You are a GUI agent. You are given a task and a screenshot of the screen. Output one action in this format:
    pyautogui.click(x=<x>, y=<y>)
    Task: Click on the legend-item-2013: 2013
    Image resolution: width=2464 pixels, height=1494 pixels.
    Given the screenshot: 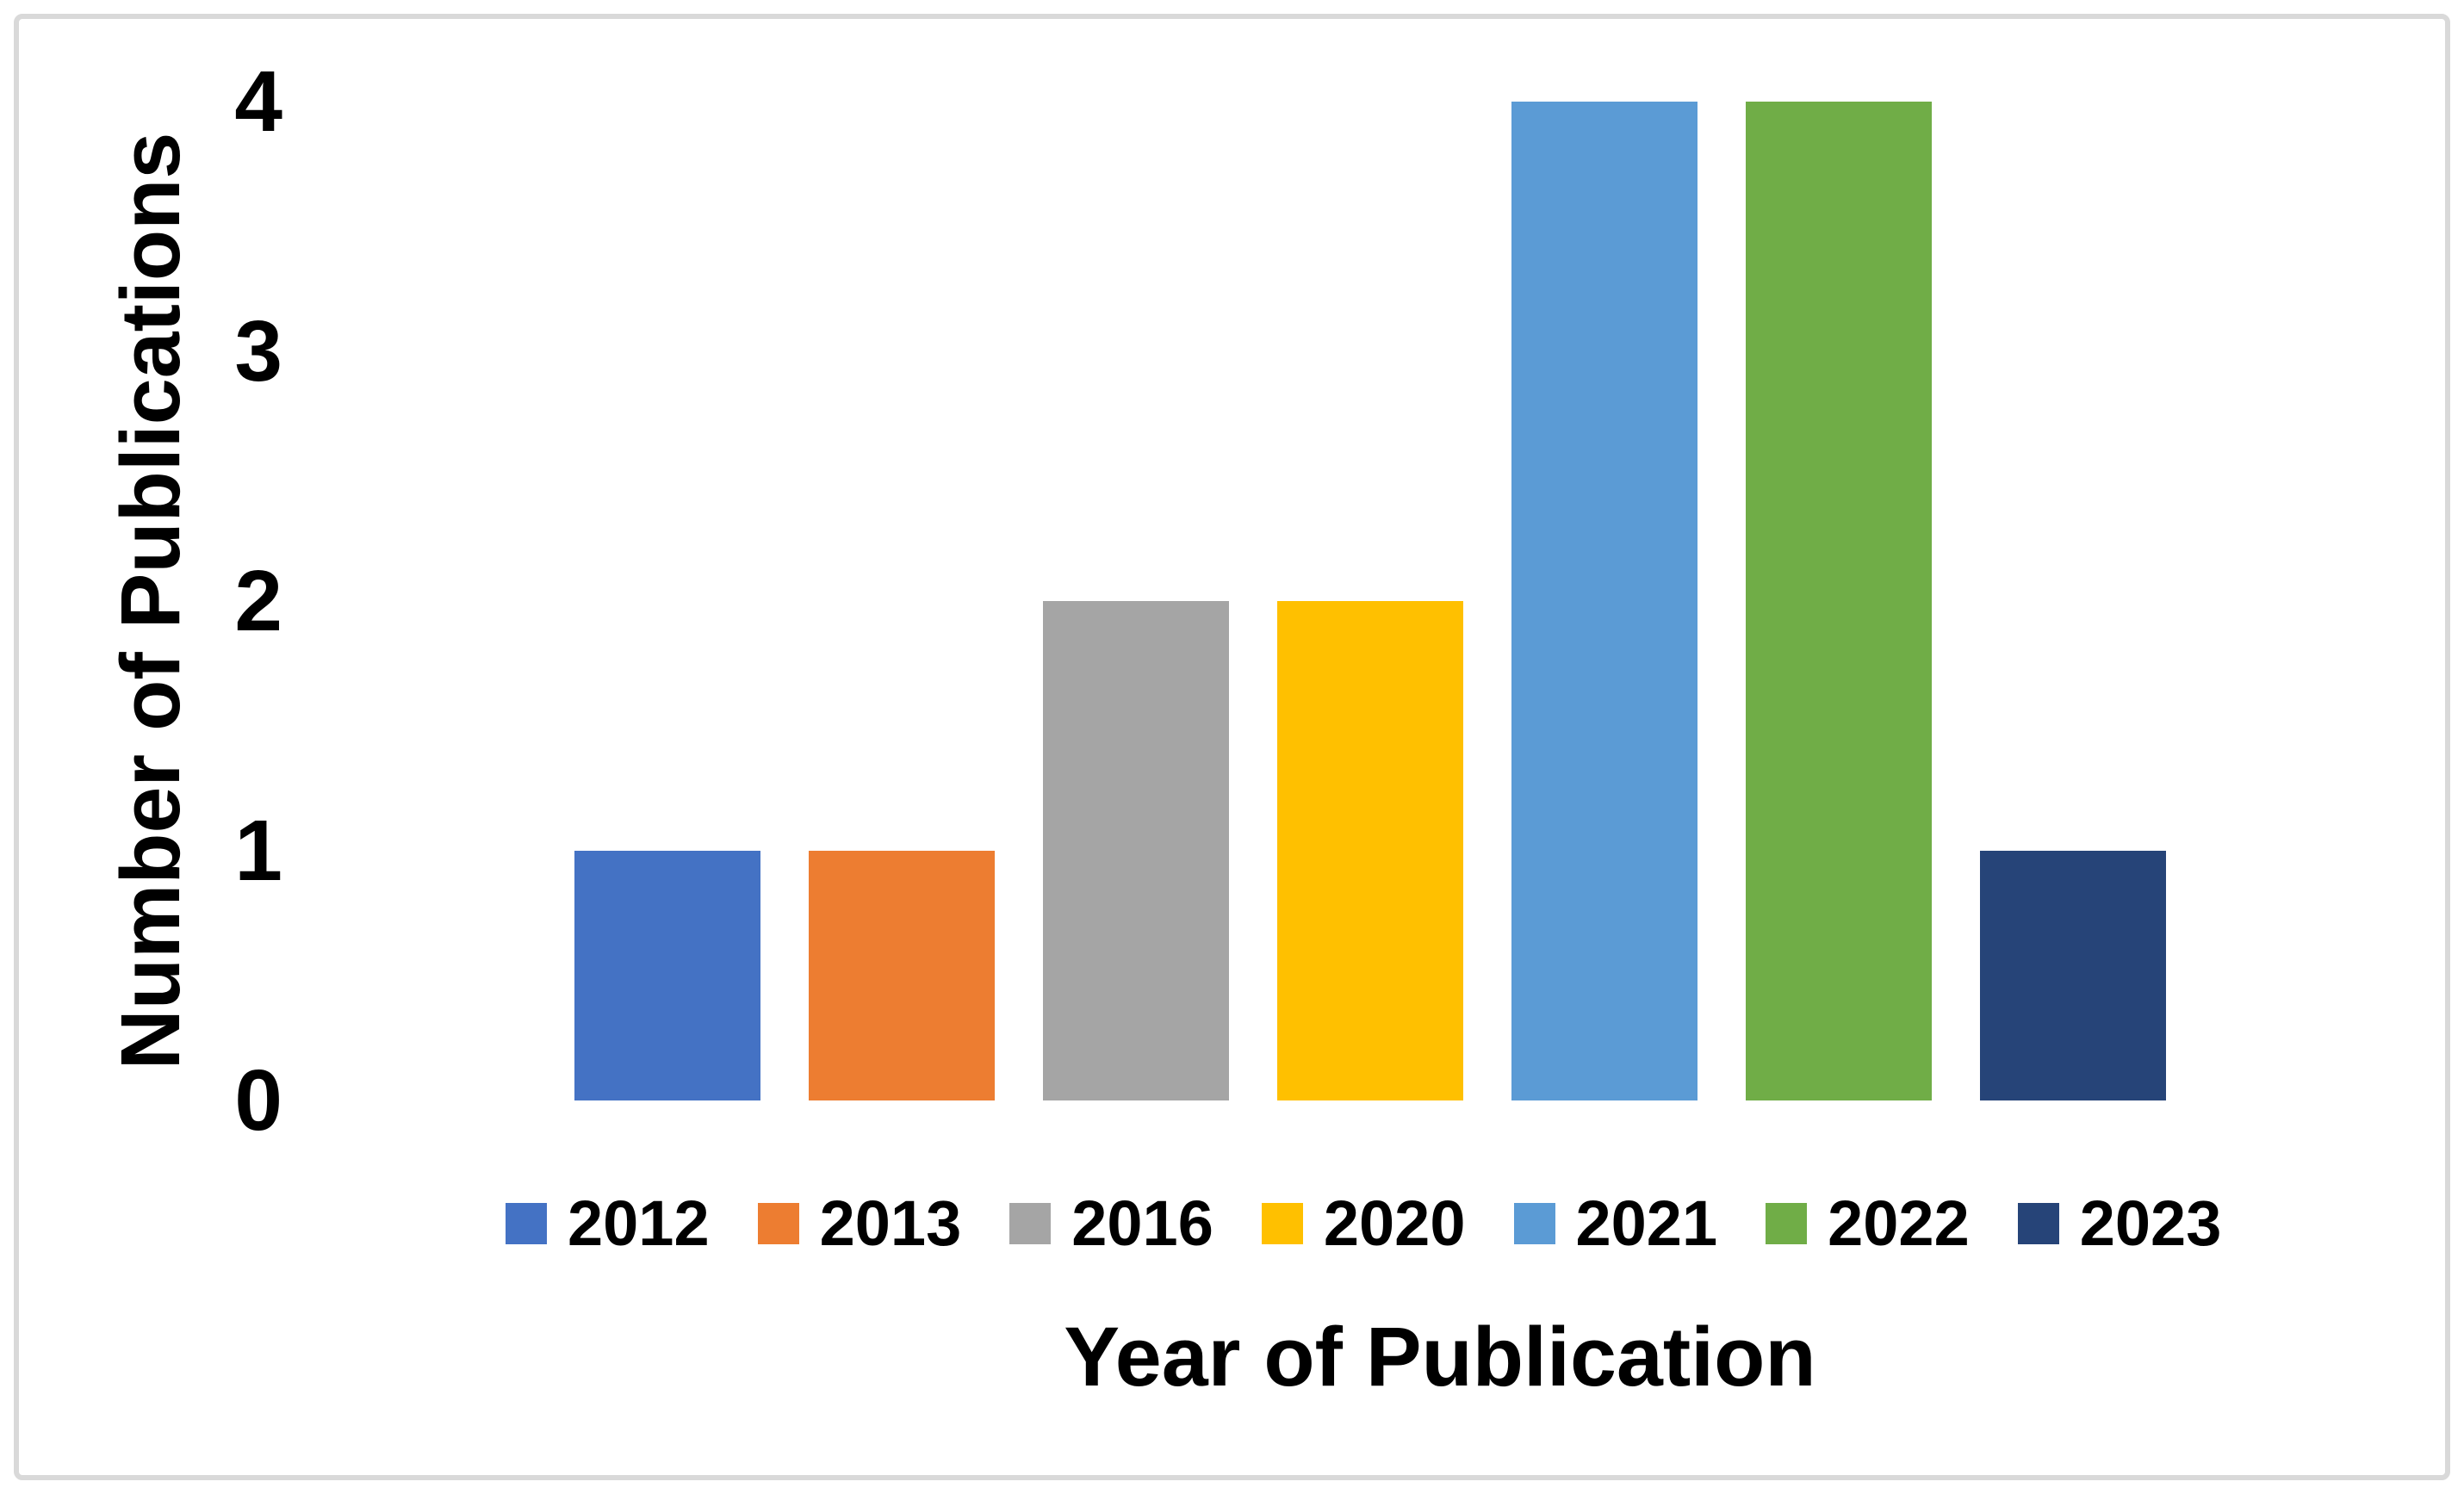 What is the action you would take?
    pyautogui.click(x=859, y=1223)
    